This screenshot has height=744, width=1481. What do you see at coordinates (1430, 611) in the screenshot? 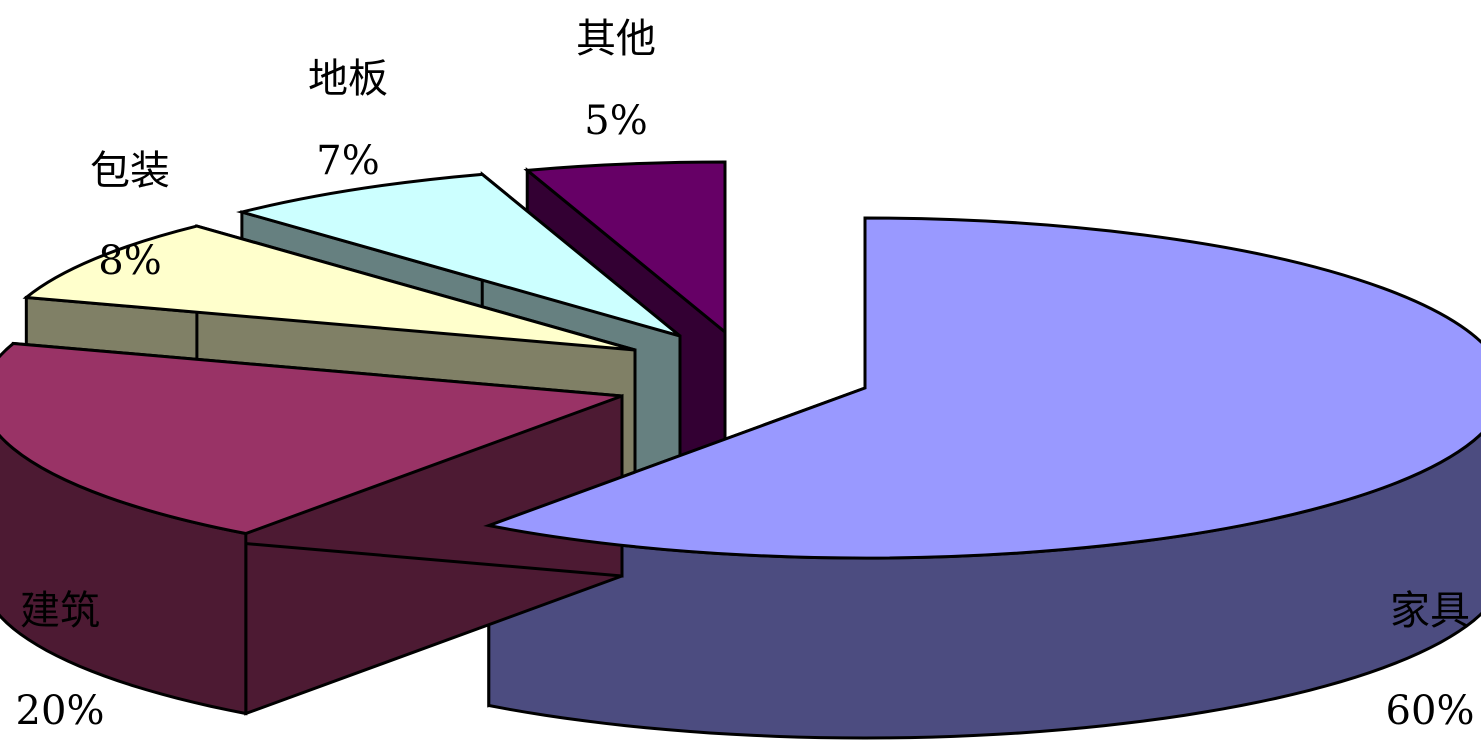
I see `slice-category-label: 家具` at bounding box center [1430, 611].